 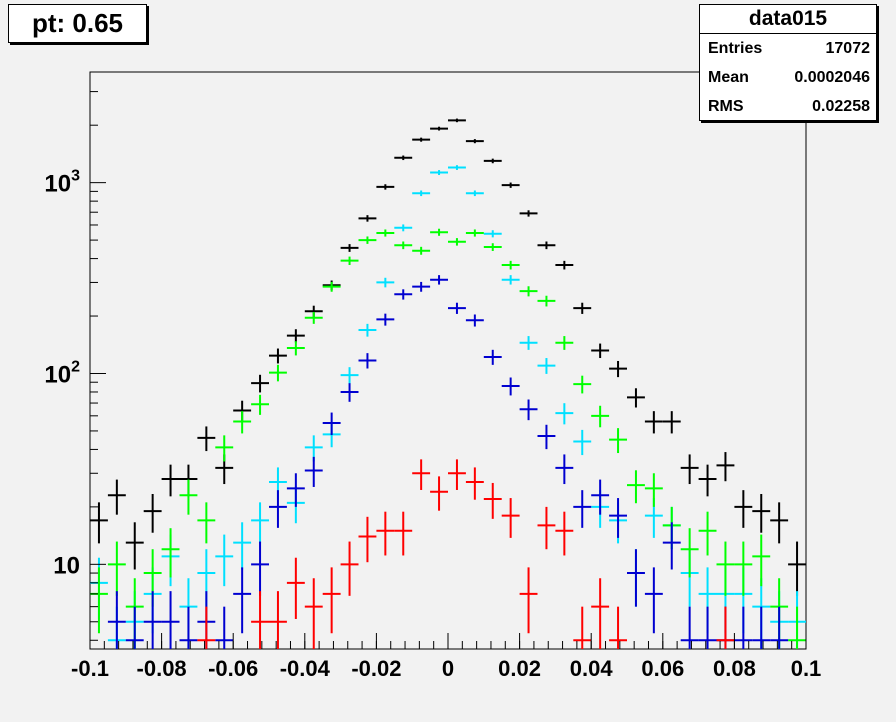 What do you see at coordinates (592, 668) in the screenshot?
I see `x-tick-label: 0.04` at bounding box center [592, 668].